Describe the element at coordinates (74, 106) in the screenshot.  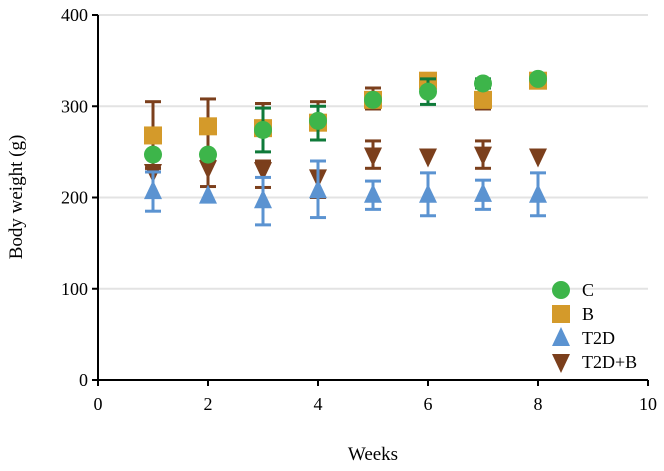
I see `y-tick-label: 300` at that location.